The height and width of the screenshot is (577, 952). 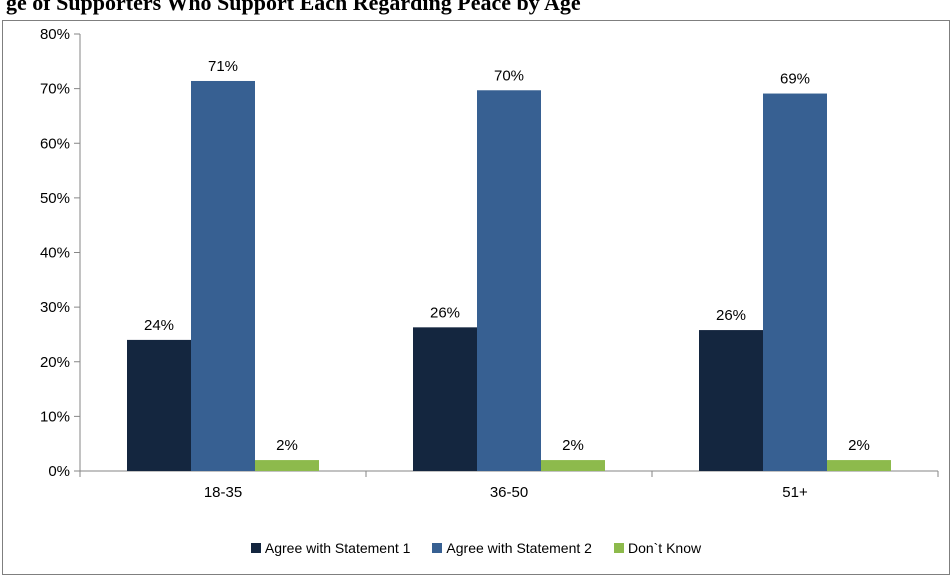 What do you see at coordinates (664, 548) in the screenshot?
I see `legend-label: Don`t Know` at bounding box center [664, 548].